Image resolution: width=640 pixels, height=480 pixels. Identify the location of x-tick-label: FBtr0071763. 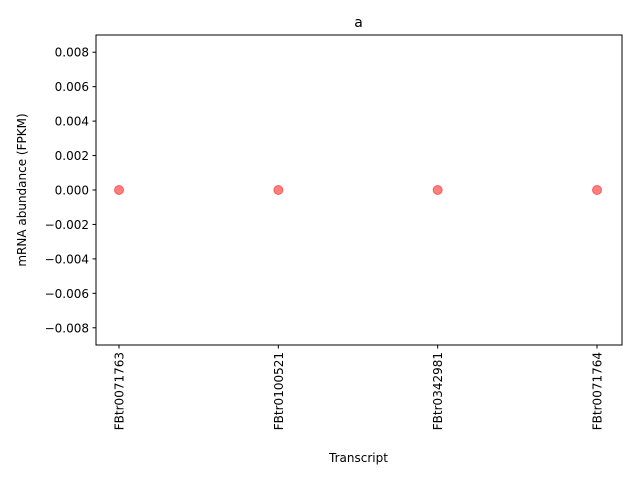
(120, 391).